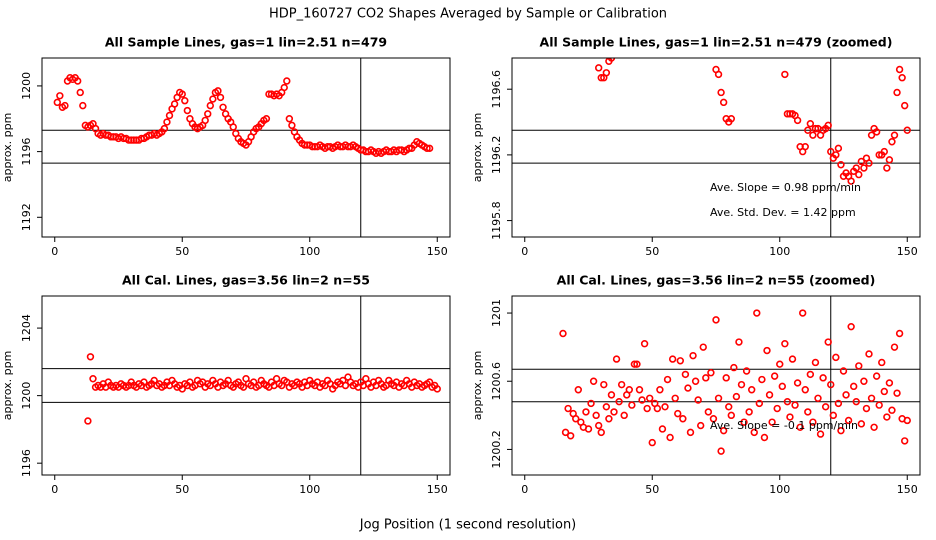 The image size is (936, 540). I want to click on panel-title: All Cal. Lines, gas=3.56 lin=2 n=55, so click(246, 280).